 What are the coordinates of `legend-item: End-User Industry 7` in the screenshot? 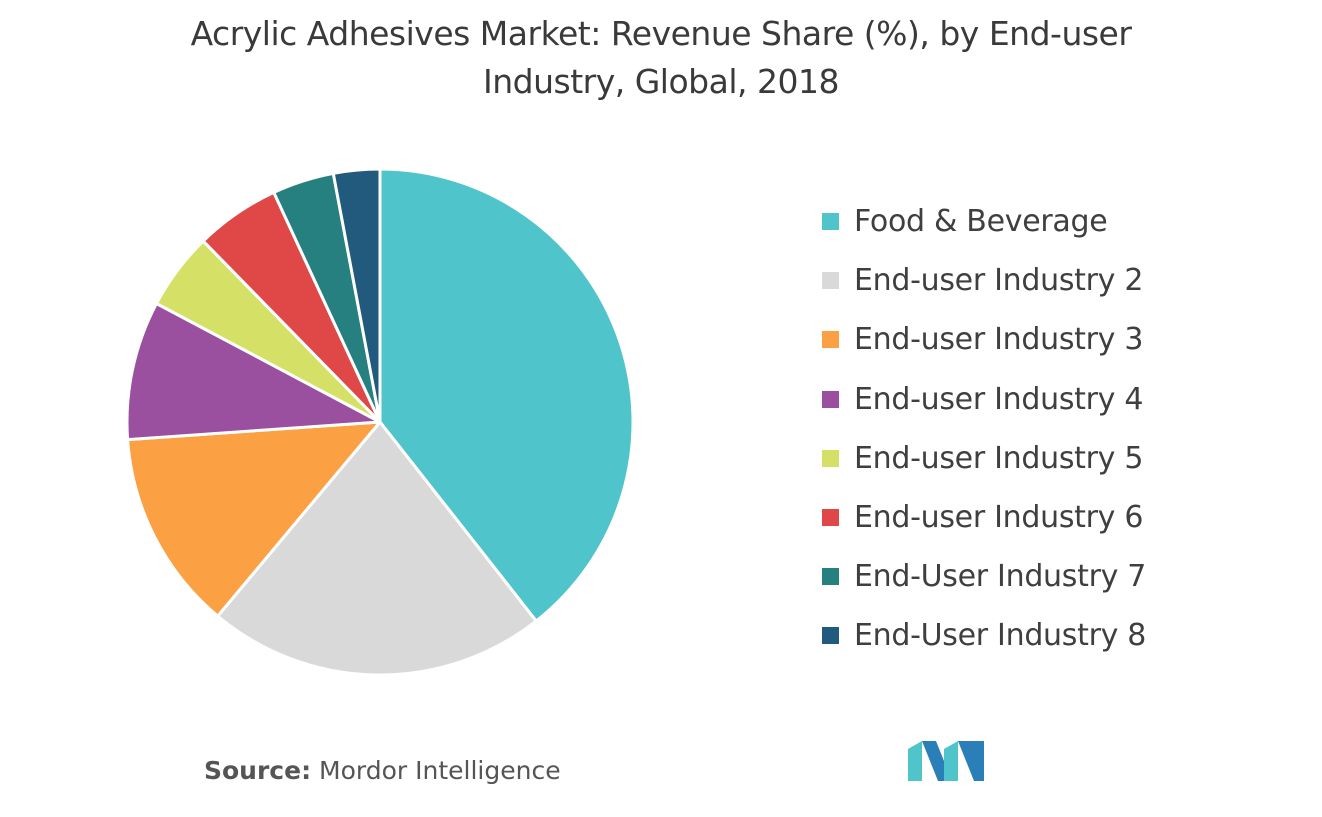 It's located at (1052, 576).